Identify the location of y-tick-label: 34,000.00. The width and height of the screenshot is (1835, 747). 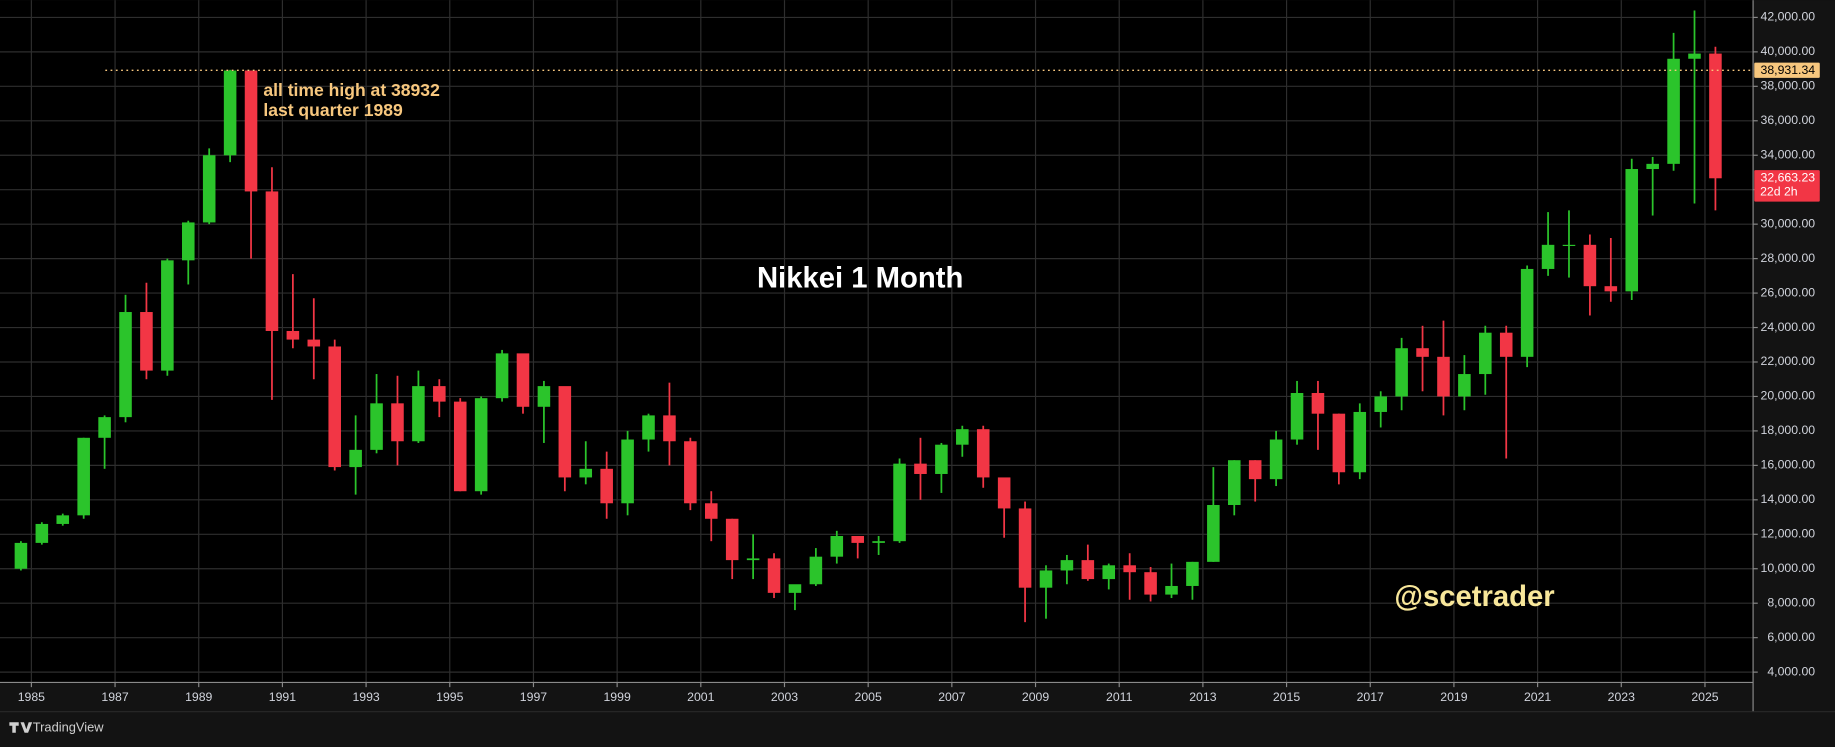
(1788, 154).